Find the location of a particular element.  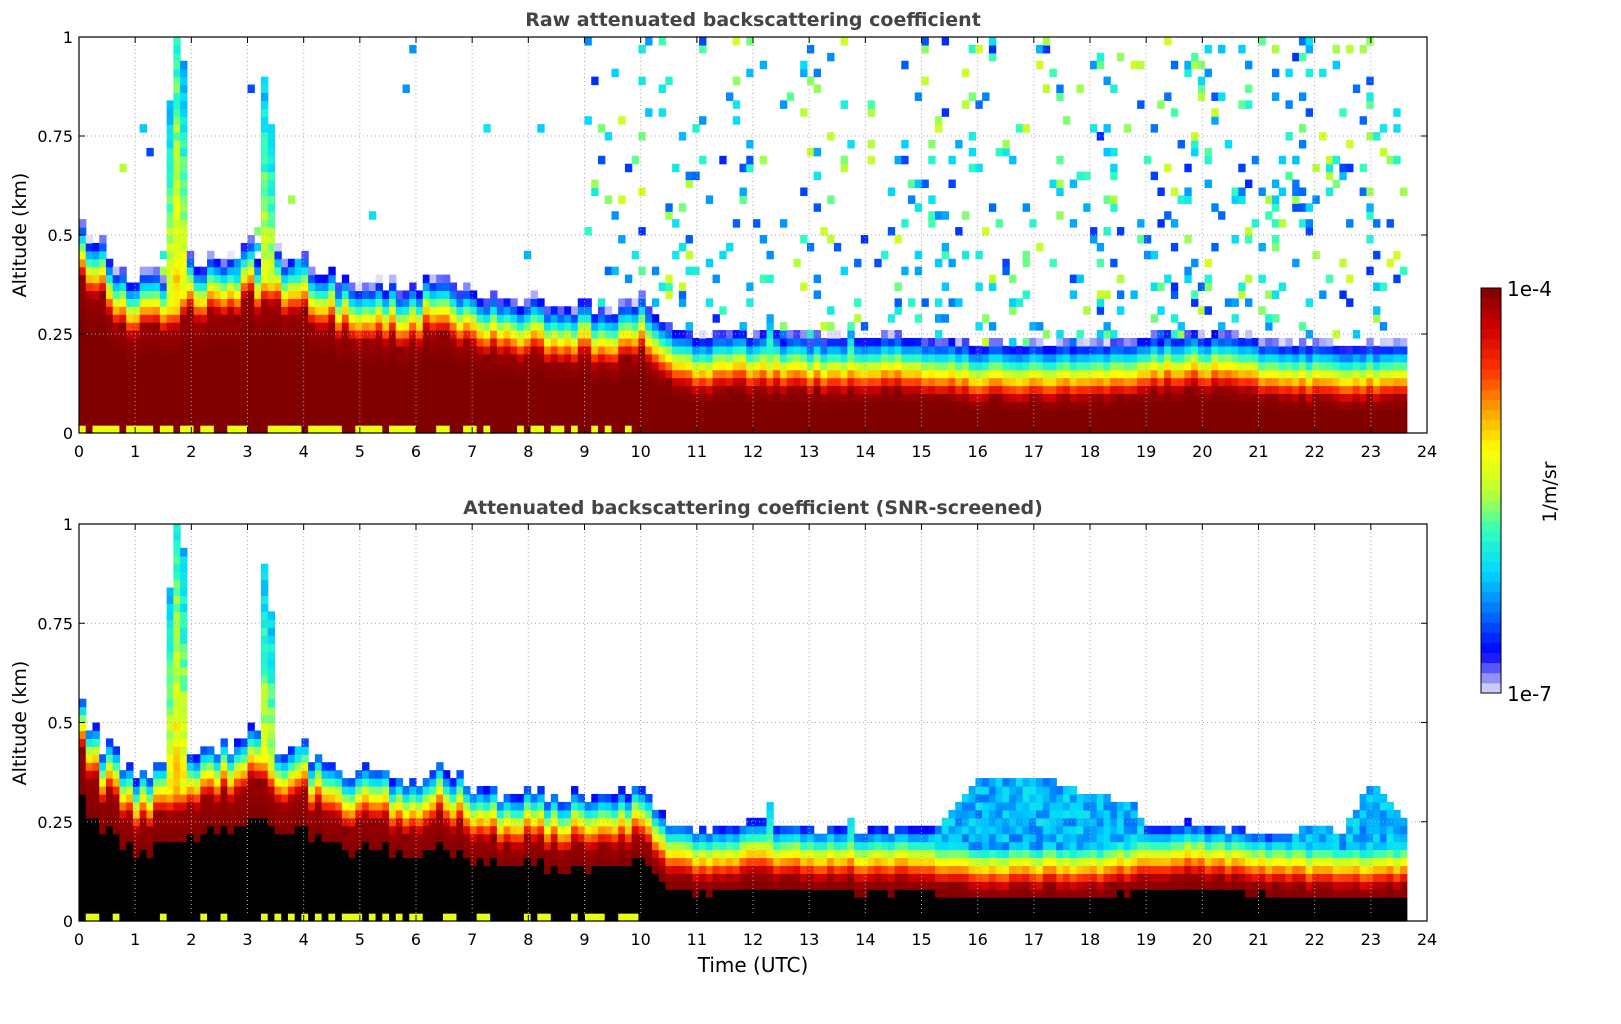

x-tick-label: 20 is located at coordinates (1202, 451).